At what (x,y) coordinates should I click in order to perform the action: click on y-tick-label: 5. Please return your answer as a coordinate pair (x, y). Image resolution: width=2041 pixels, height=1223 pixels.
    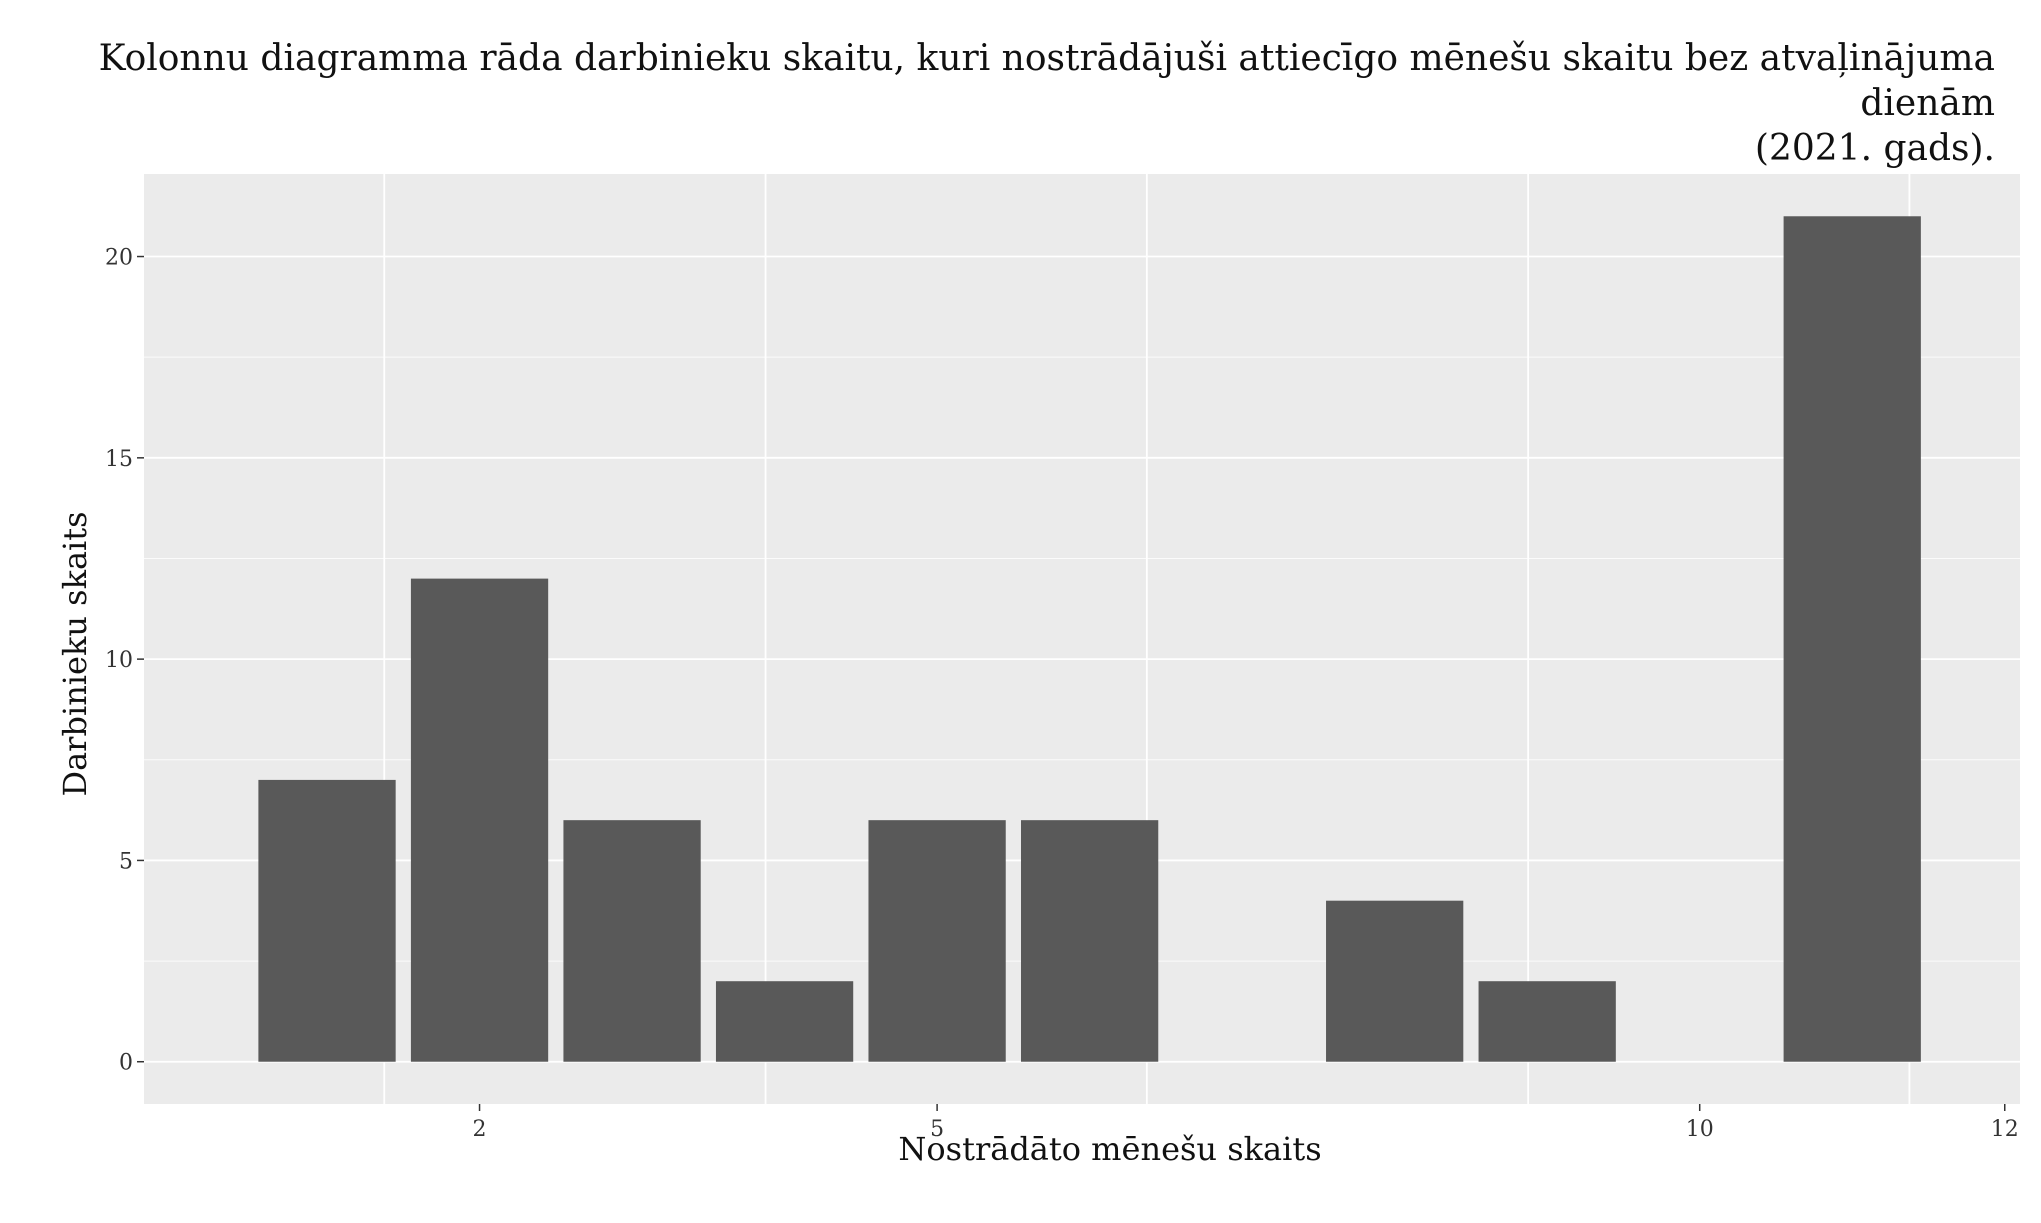
    Looking at the image, I should click on (126, 861).